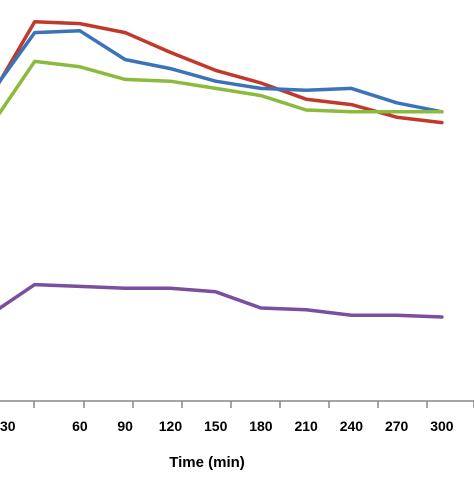 Image resolution: width=474 pixels, height=479 pixels. Describe the element at coordinates (125, 426) in the screenshot. I see `x-tick-label: 90` at that location.